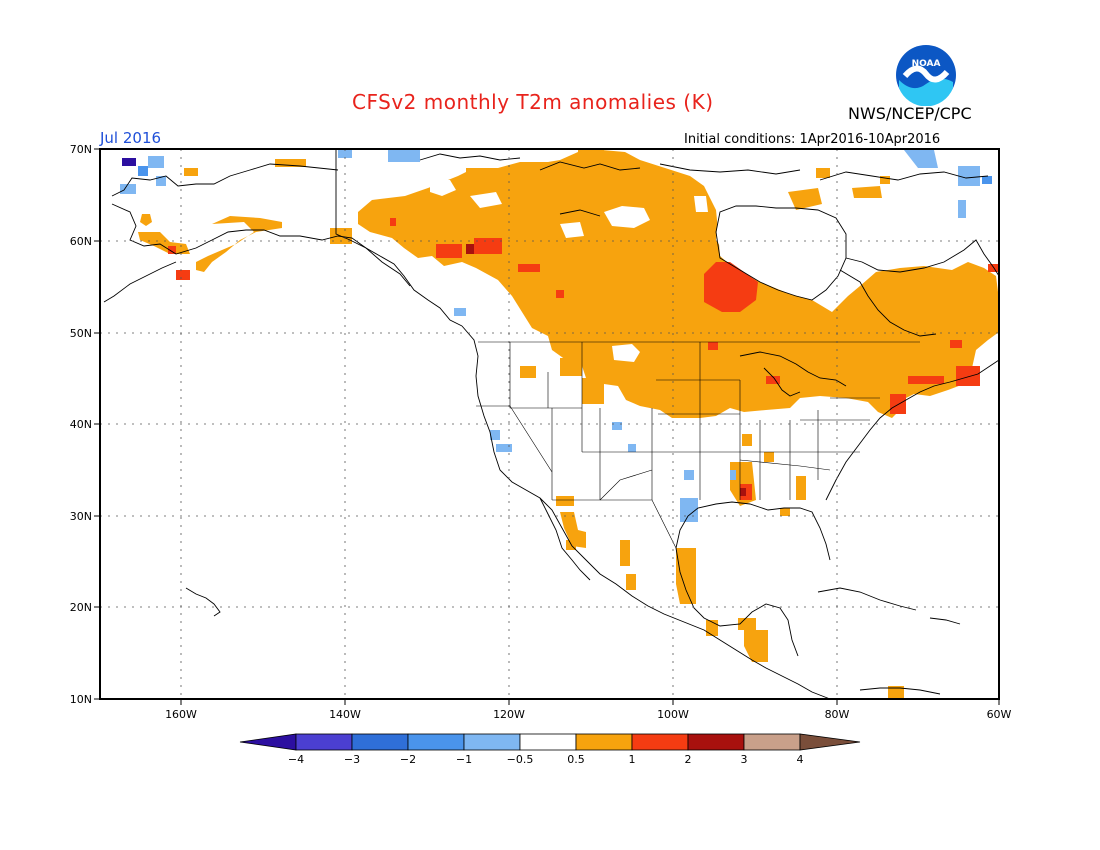 The height and width of the screenshot is (850, 1100). What do you see at coordinates (81, 424) in the screenshot?
I see `lat-label: 40N` at bounding box center [81, 424].